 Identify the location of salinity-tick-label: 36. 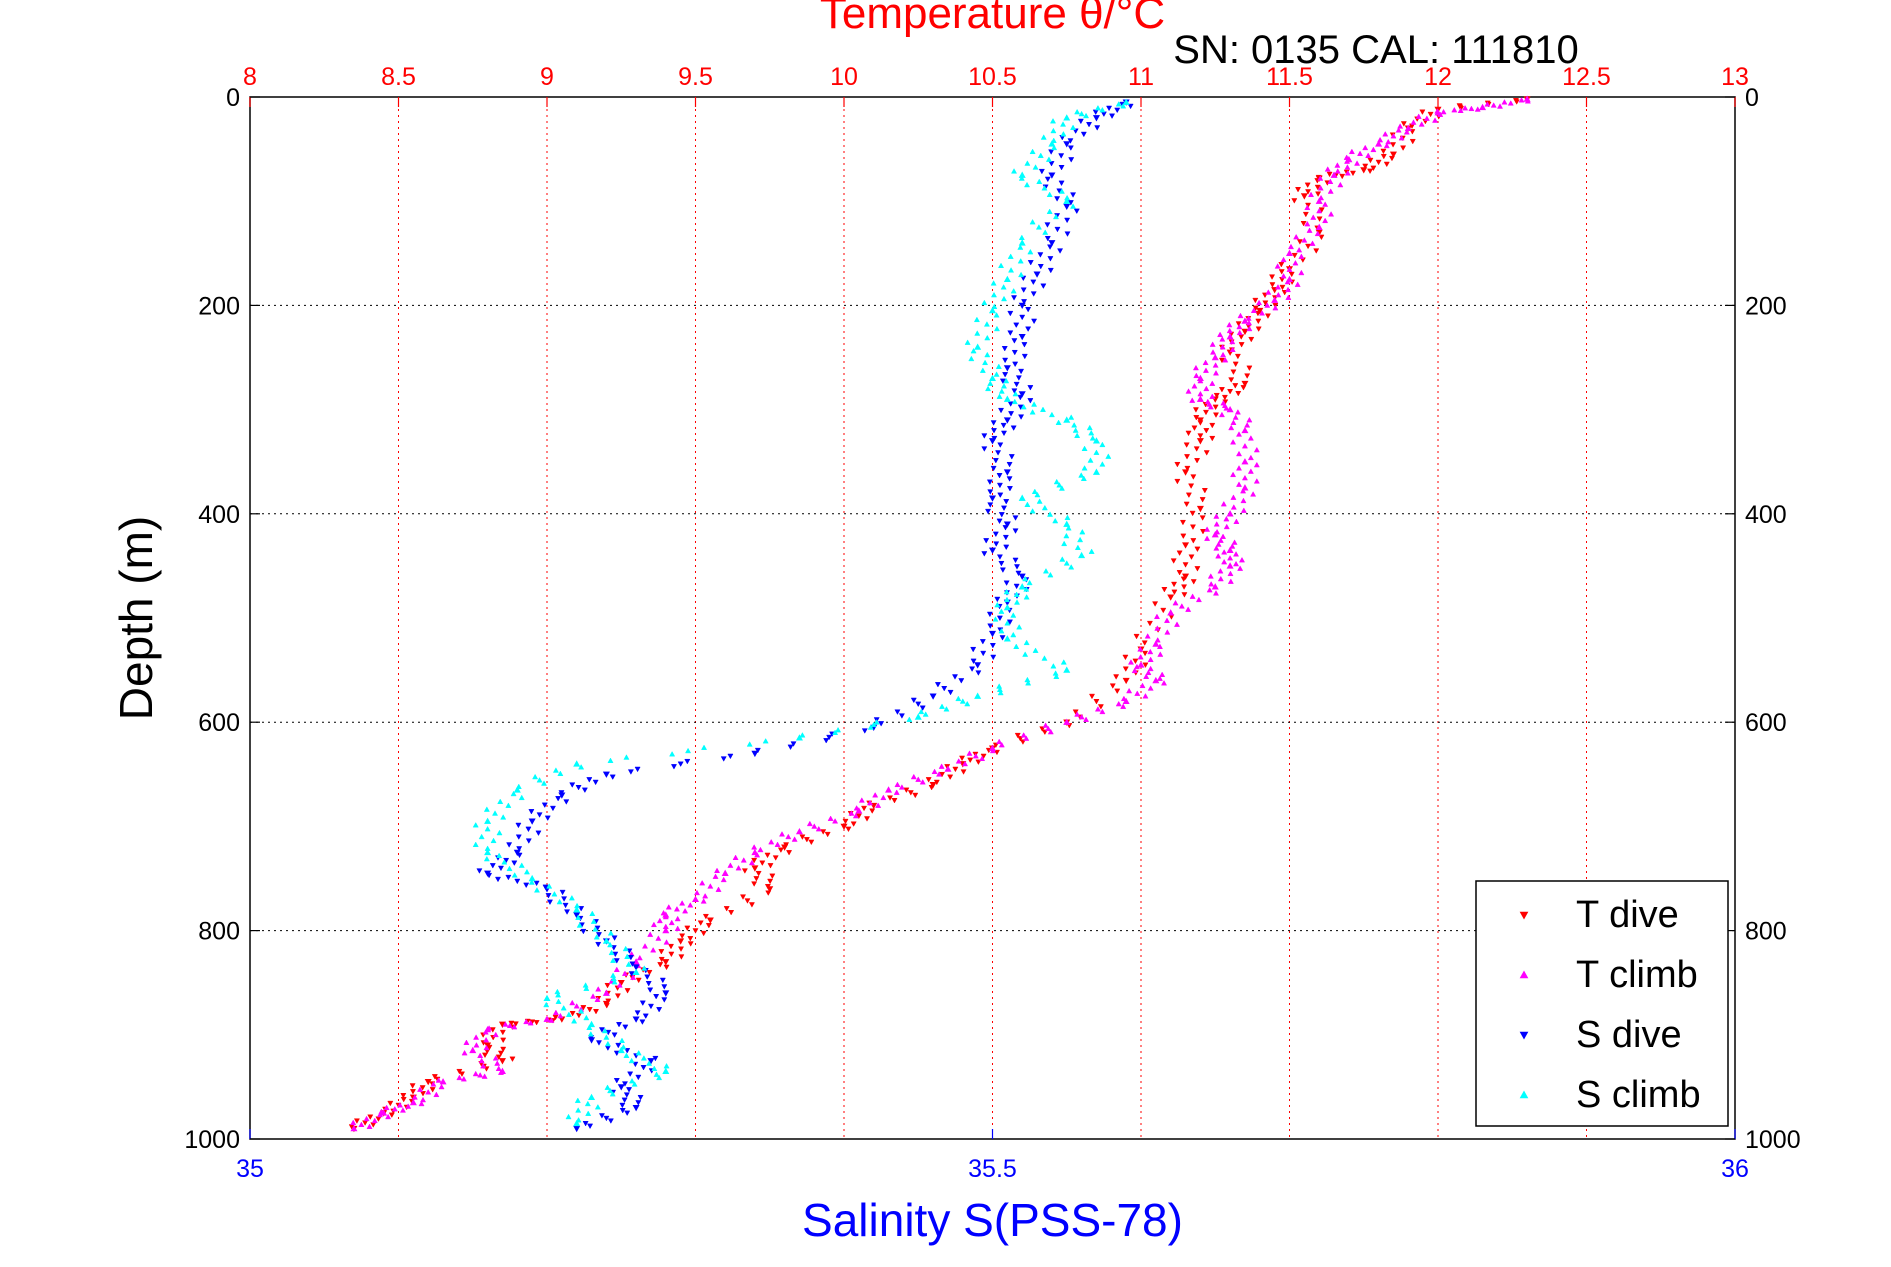
(1735, 1169).